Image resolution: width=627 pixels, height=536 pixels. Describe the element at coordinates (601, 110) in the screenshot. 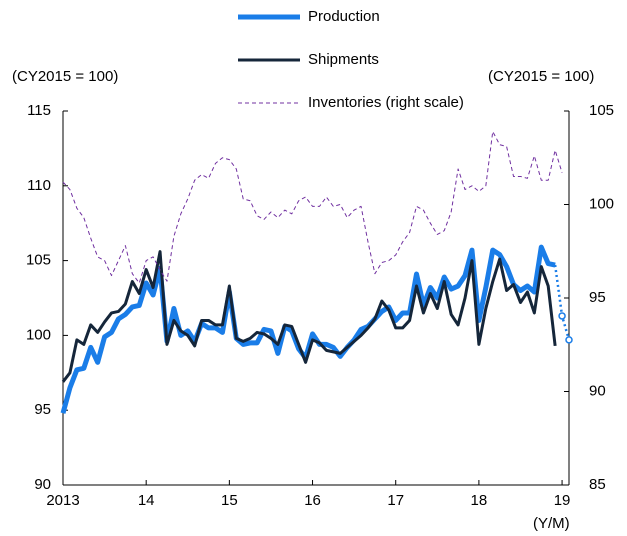

I see `y2-tick-label: 105` at that location.